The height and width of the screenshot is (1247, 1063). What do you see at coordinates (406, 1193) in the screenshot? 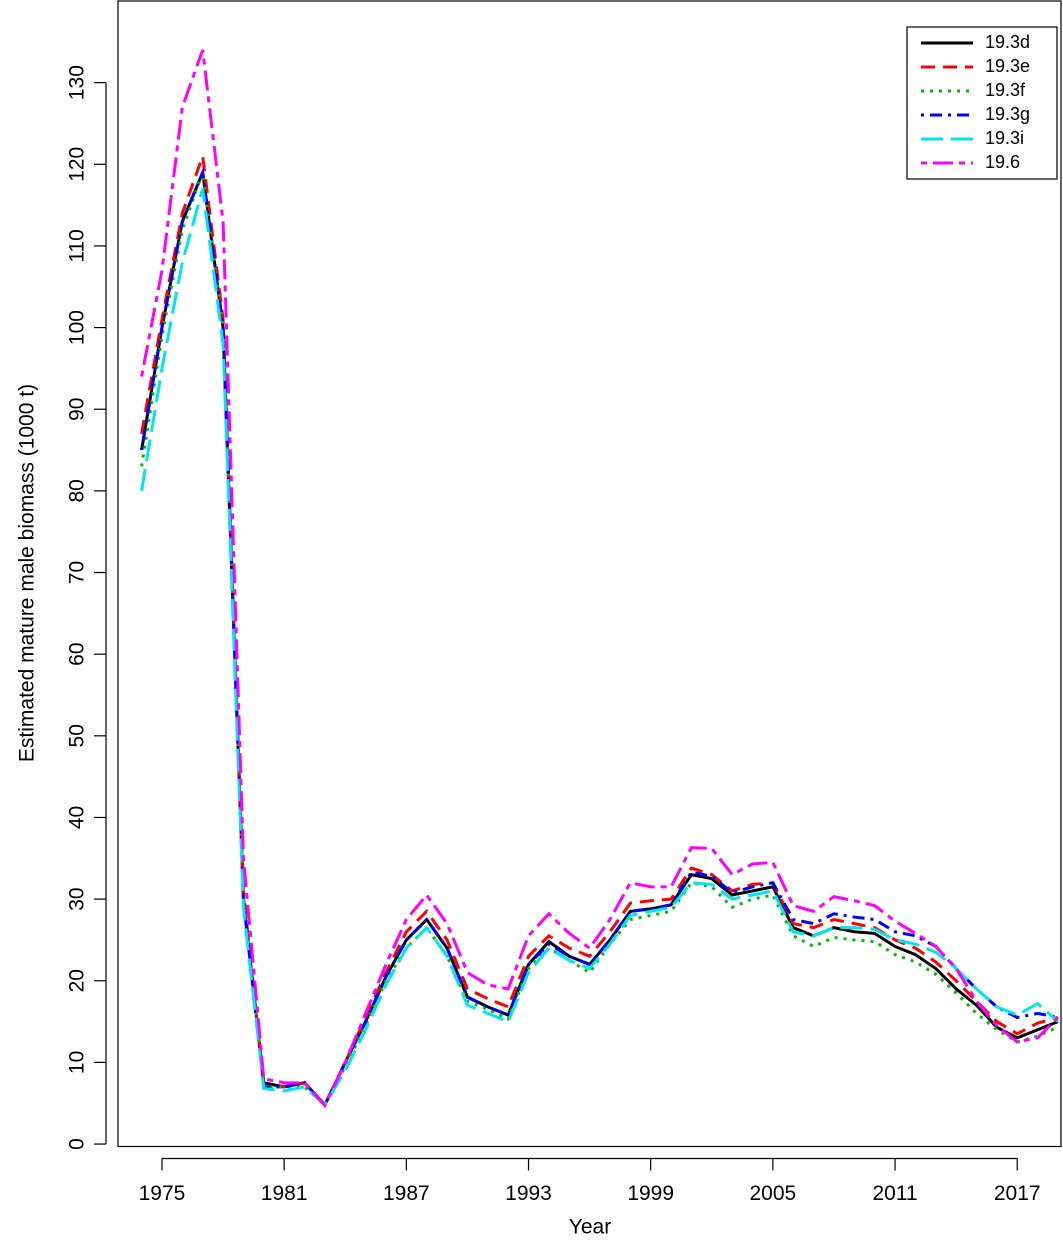
I see `x-tick-label: 1987` at bounding box center [406, 1193].